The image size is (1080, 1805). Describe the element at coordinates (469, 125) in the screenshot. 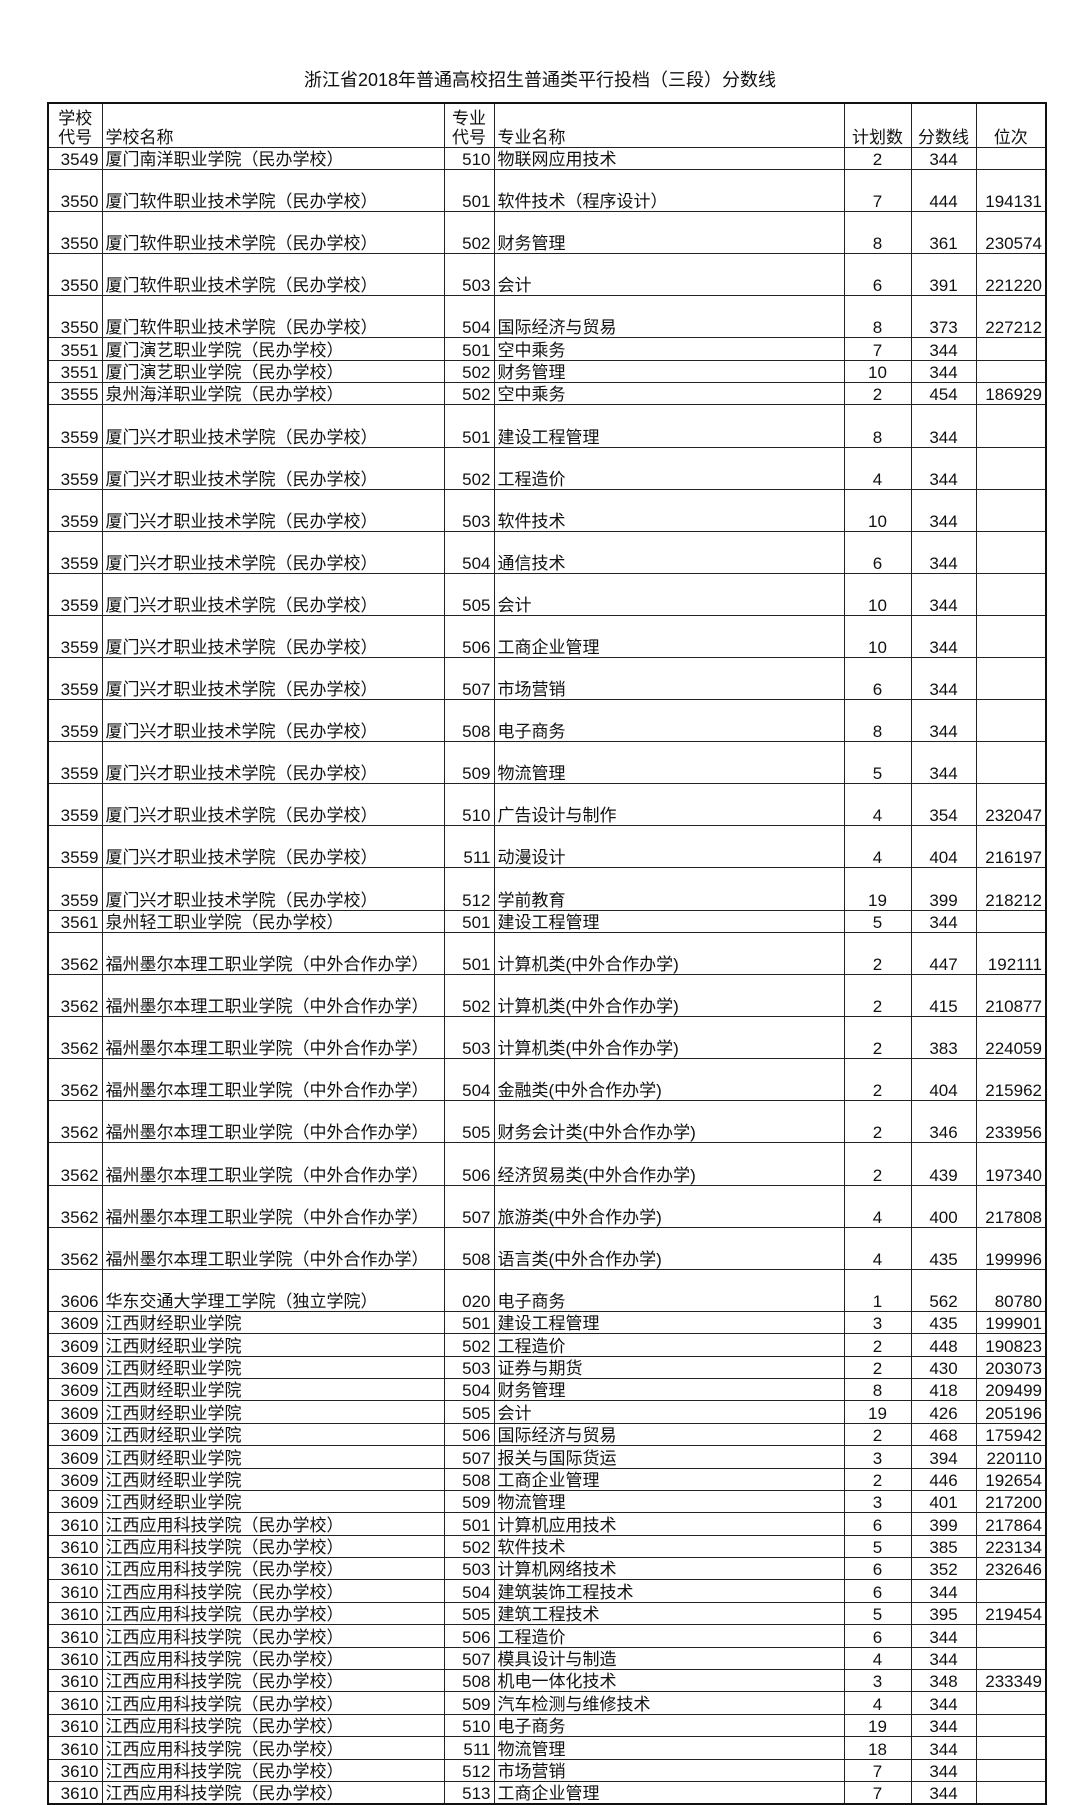

I see `header-major-code: 专业代号` at that location.